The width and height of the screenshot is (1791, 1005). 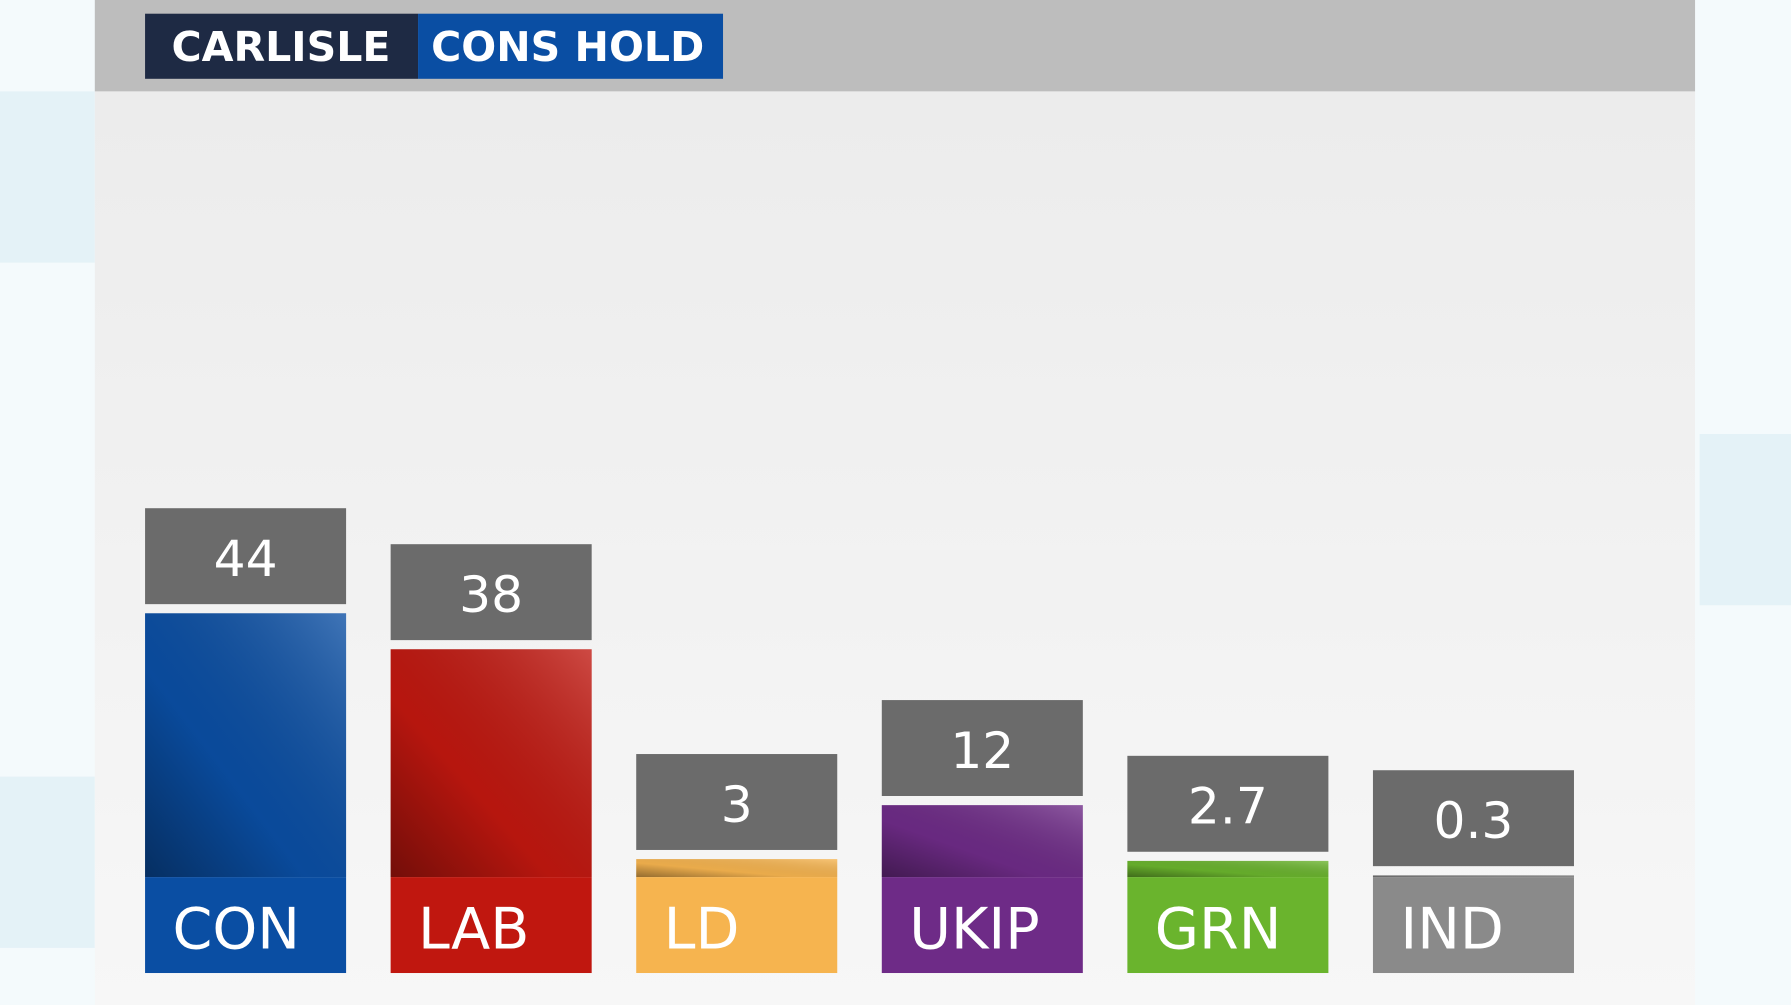 I want to click on value-label: 12, so click(x=982, y=750).